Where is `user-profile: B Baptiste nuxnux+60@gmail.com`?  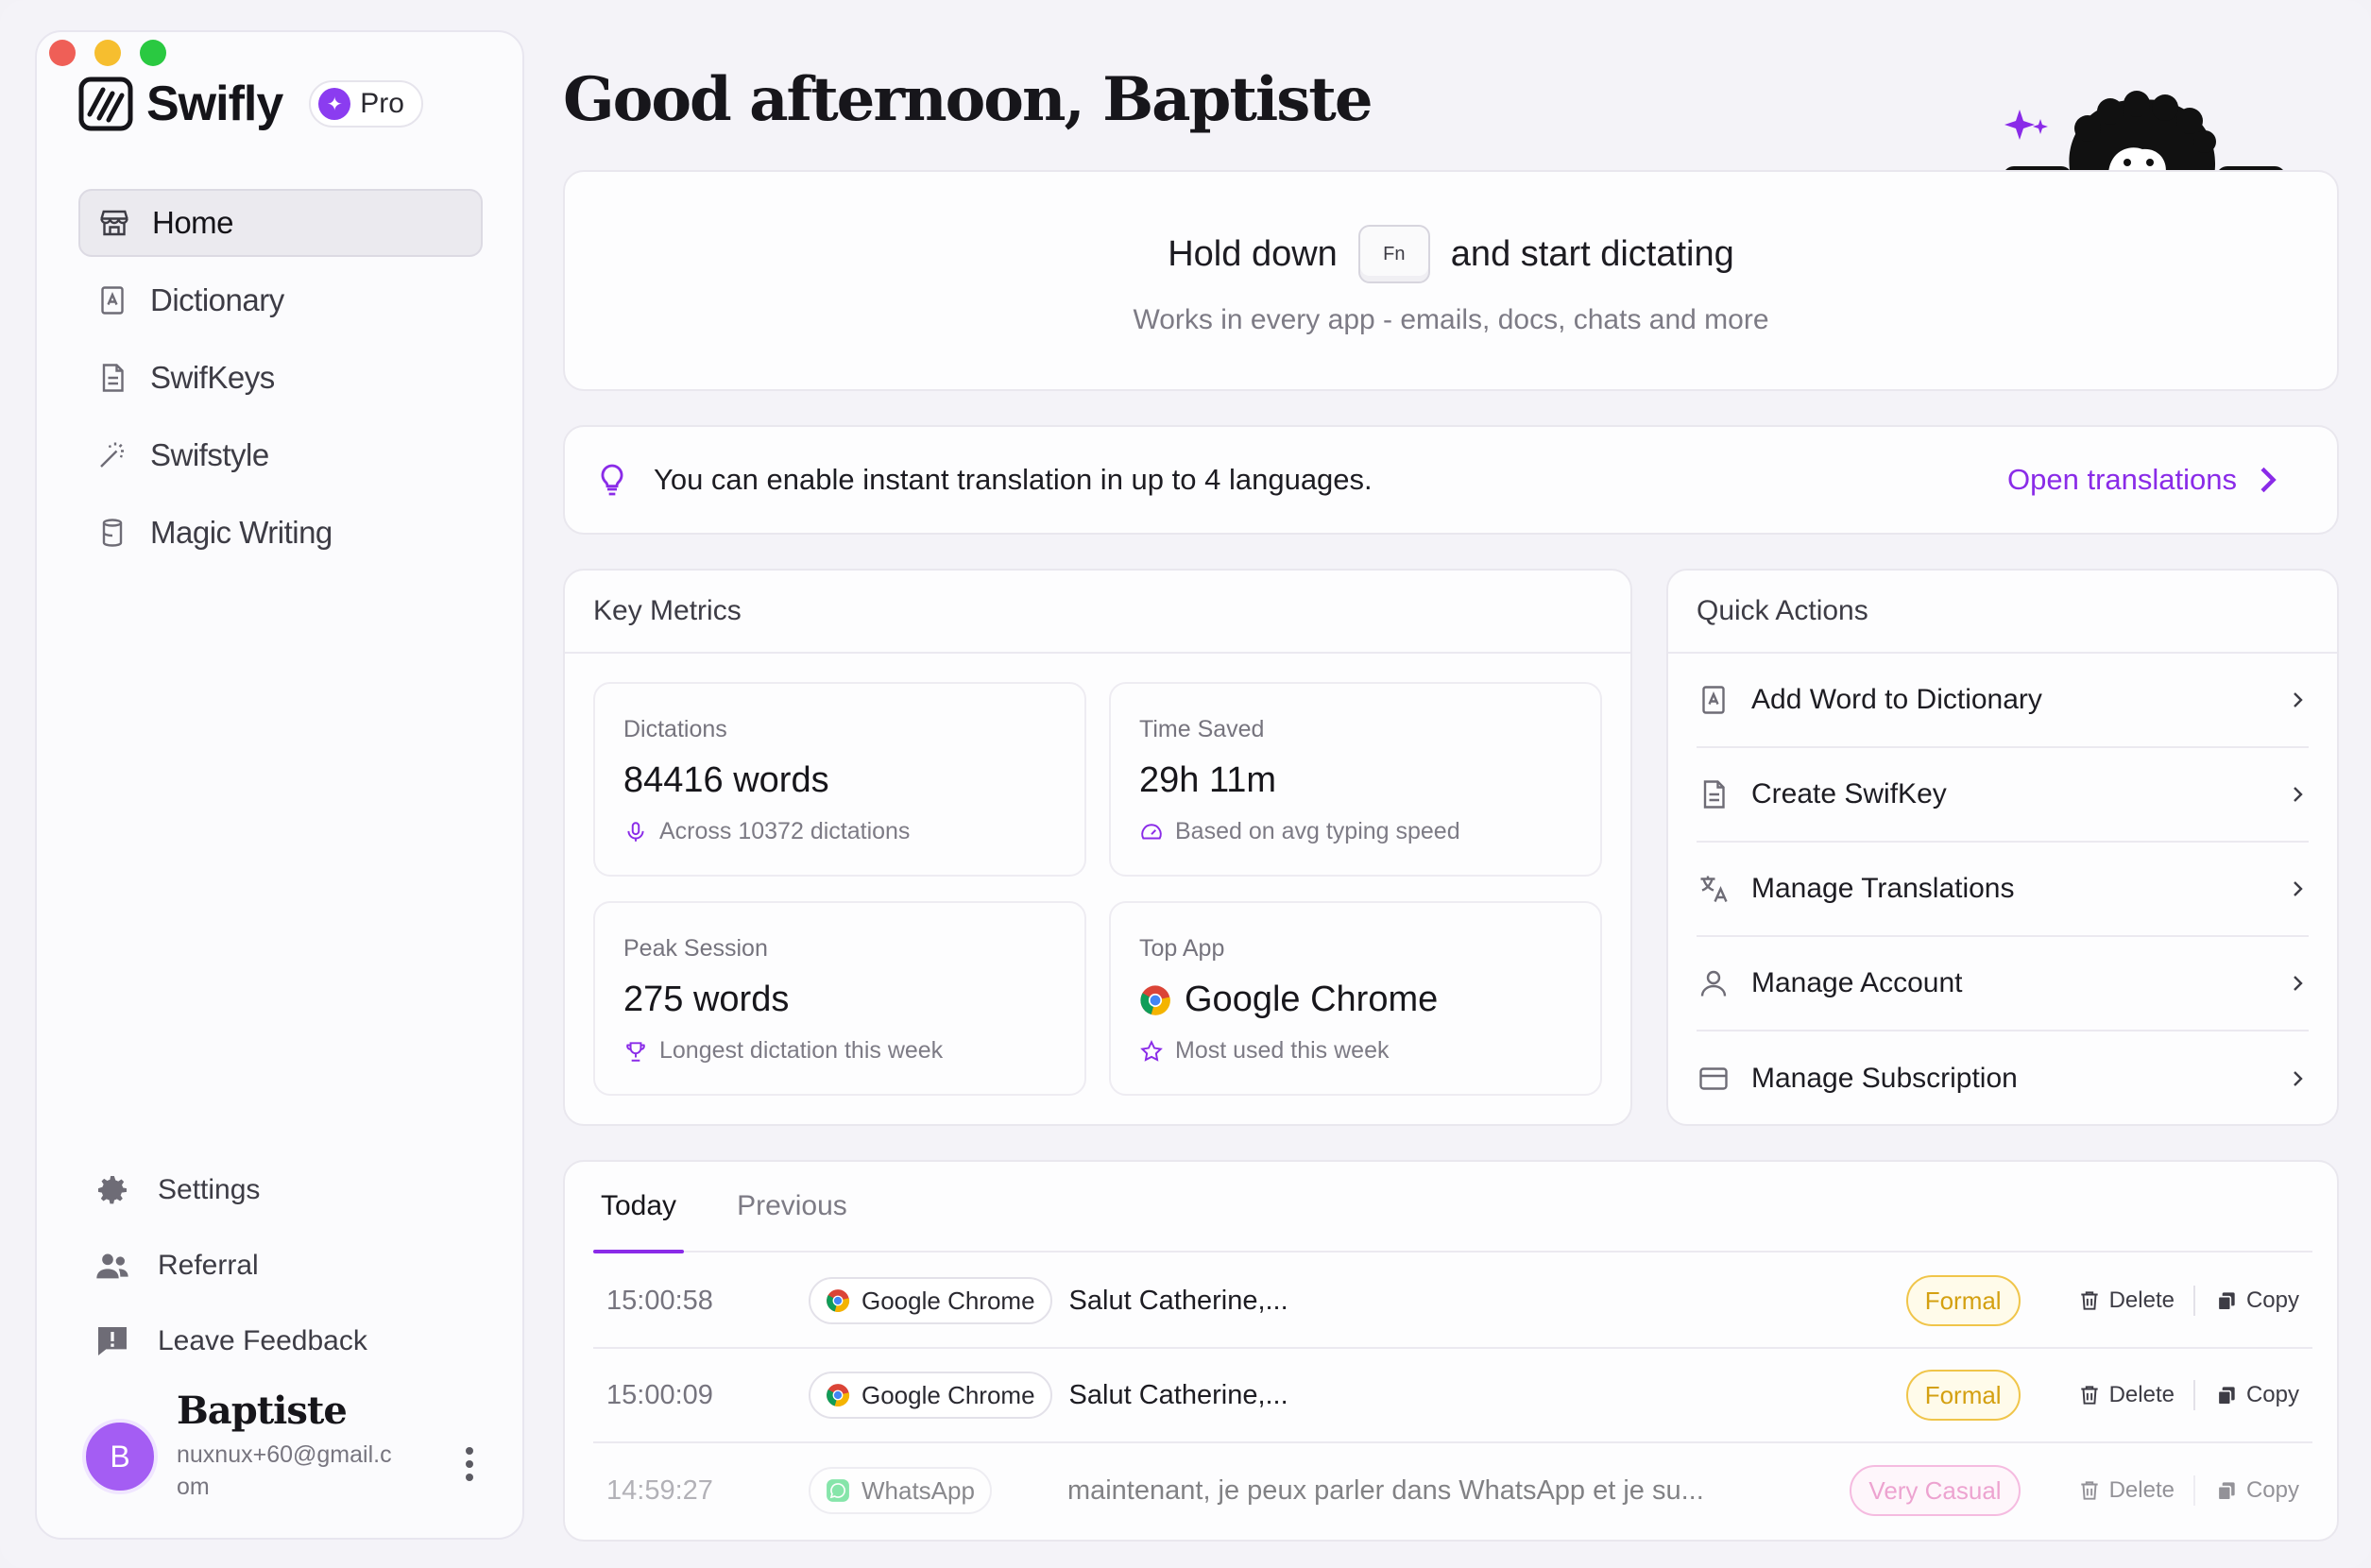
user-profile: B Baptiste nuxnux+60@gmail.com is located at coordinates (290, 1450).